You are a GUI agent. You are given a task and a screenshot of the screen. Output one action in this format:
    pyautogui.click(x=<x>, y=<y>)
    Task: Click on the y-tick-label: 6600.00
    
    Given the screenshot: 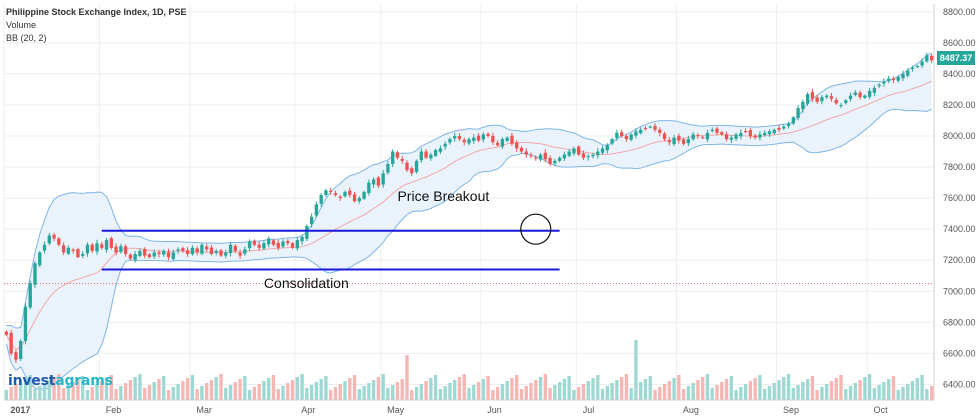 What is the action you would take?
    pyautogui.click(x=959, y=353)
    